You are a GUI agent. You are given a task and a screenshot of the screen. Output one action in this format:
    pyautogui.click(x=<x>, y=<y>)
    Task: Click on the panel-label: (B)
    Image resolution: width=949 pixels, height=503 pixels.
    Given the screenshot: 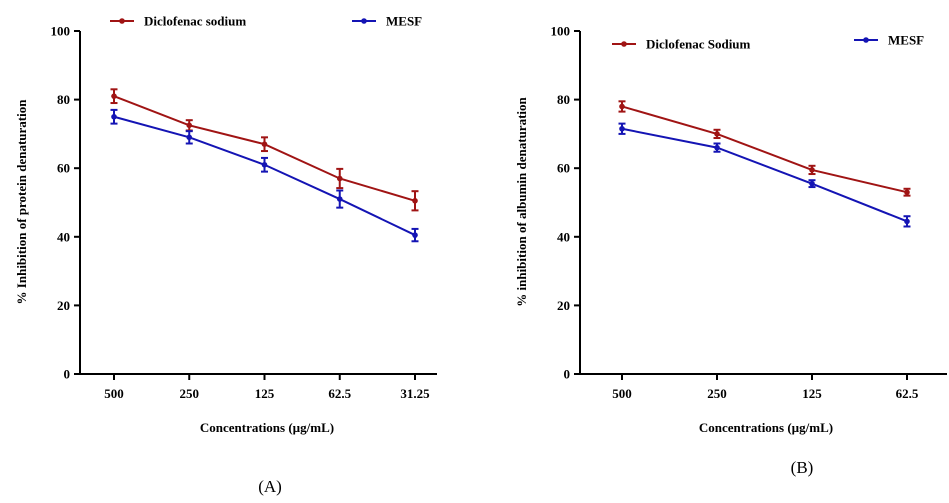 What is the action you would take?
    pyautogui.click(x=802, y=467)
    